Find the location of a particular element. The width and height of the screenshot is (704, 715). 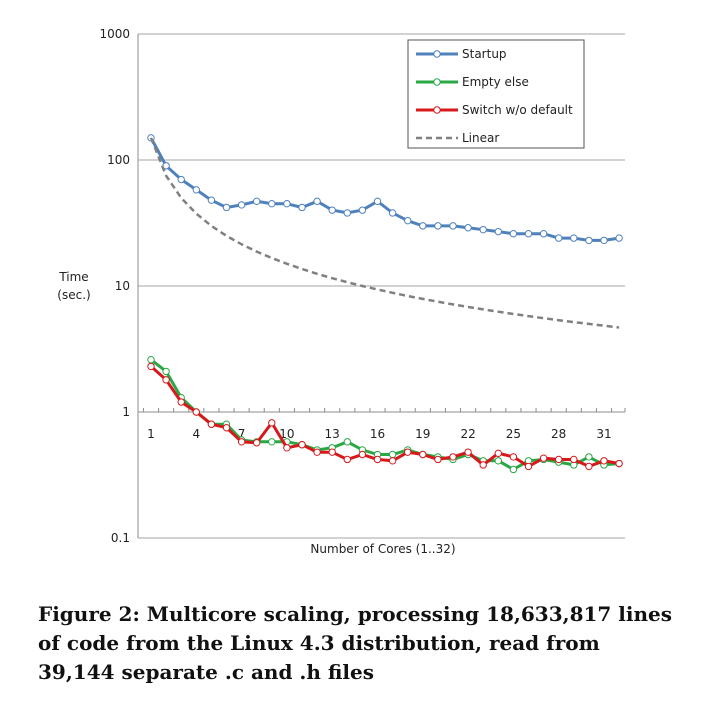

x-tick-label: 4 is located at coordinates (196, 434).